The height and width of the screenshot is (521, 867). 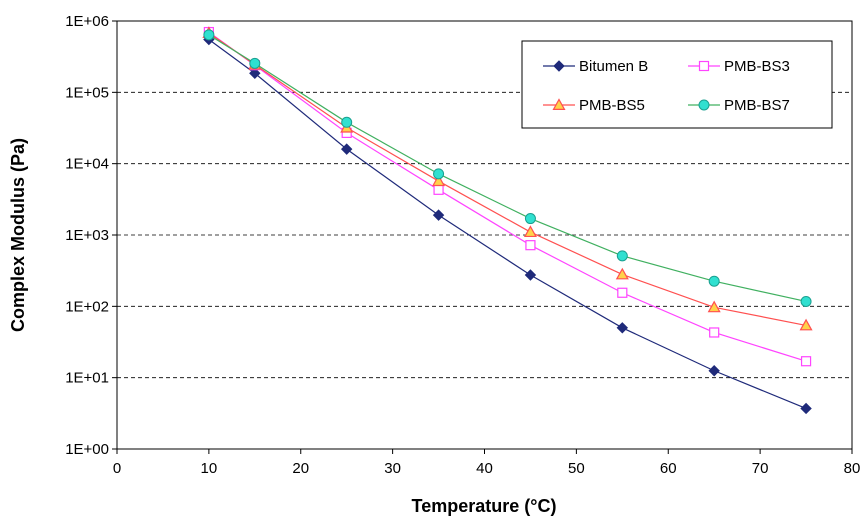 I want to click on y-tick-label: 1E+04, so click(x=87, y=164).